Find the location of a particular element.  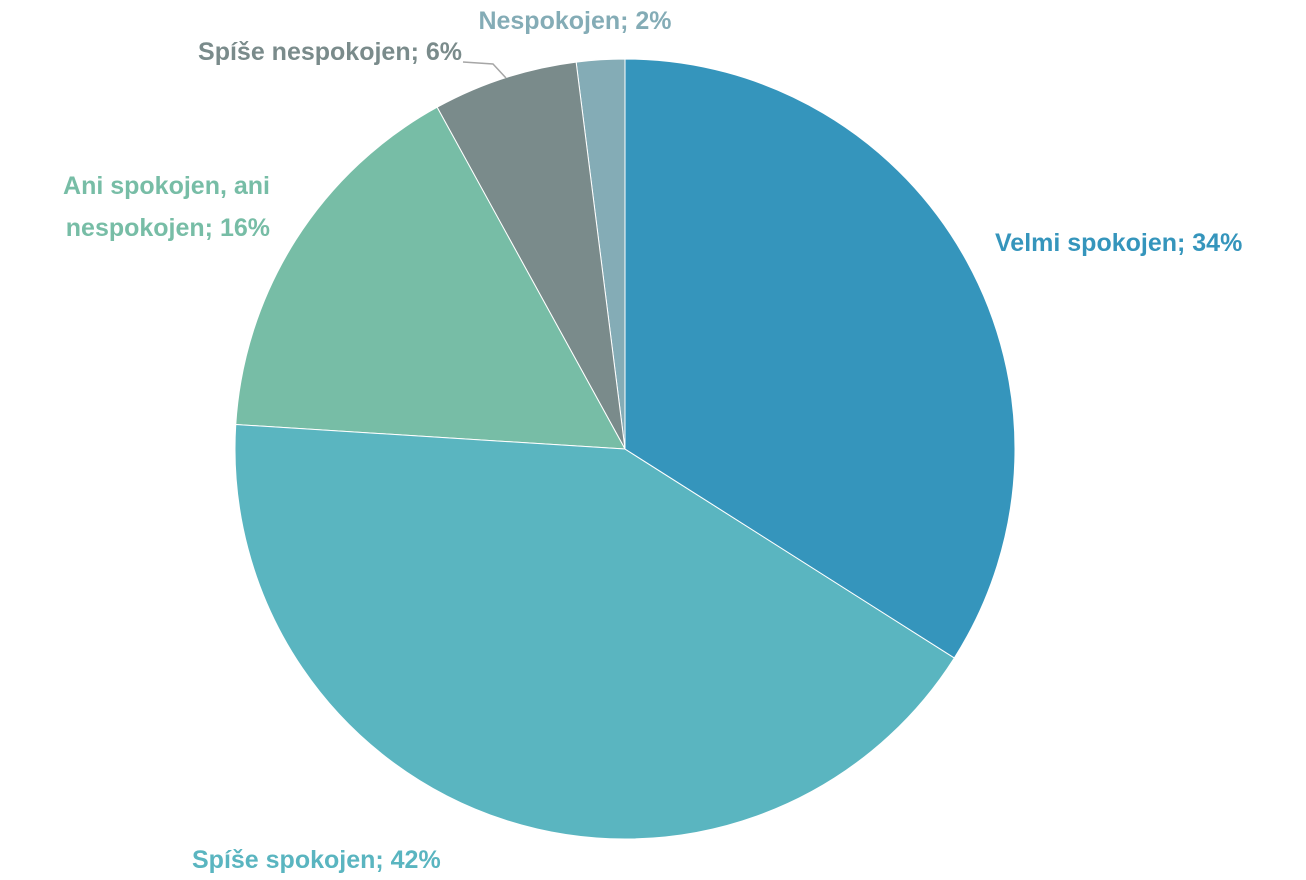

data-label: Spíše nespokojen; 6% is located at coordinates (330, 52).